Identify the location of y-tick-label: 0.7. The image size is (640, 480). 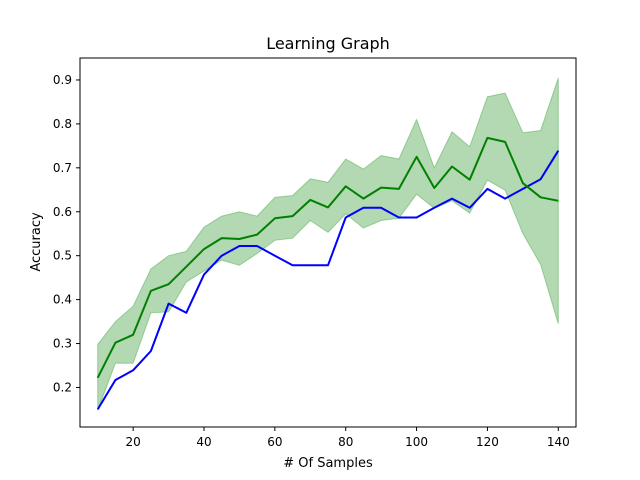
(62, 168).